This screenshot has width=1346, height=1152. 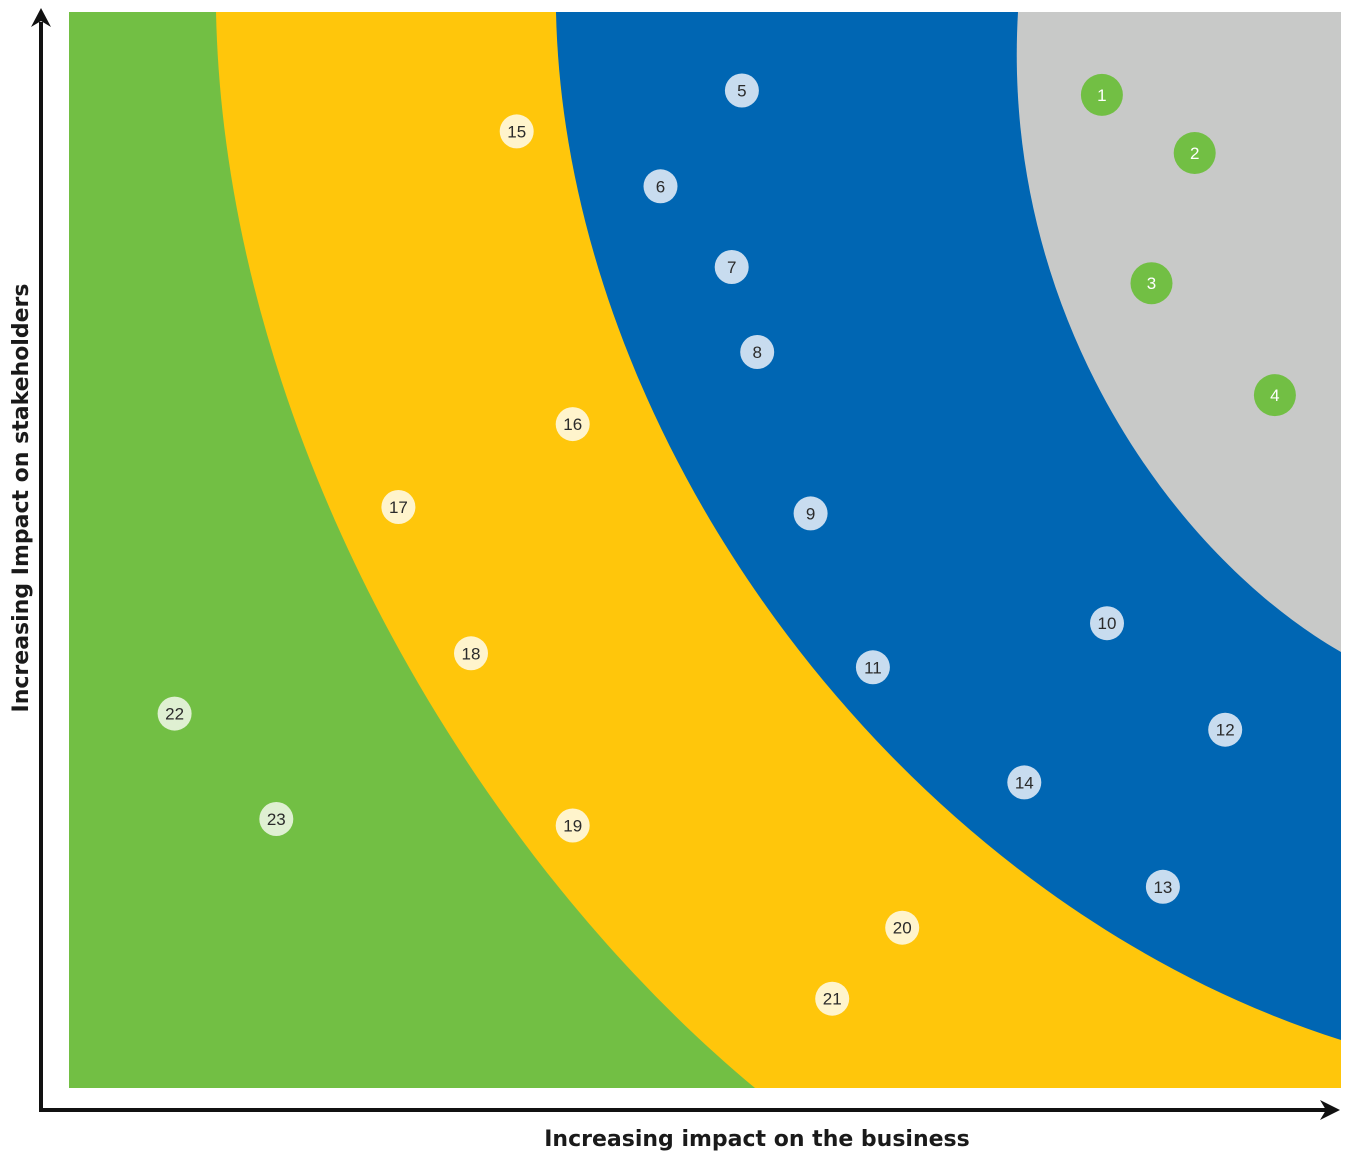 I want to click on point-16: 16, so click(x=572, y=424).